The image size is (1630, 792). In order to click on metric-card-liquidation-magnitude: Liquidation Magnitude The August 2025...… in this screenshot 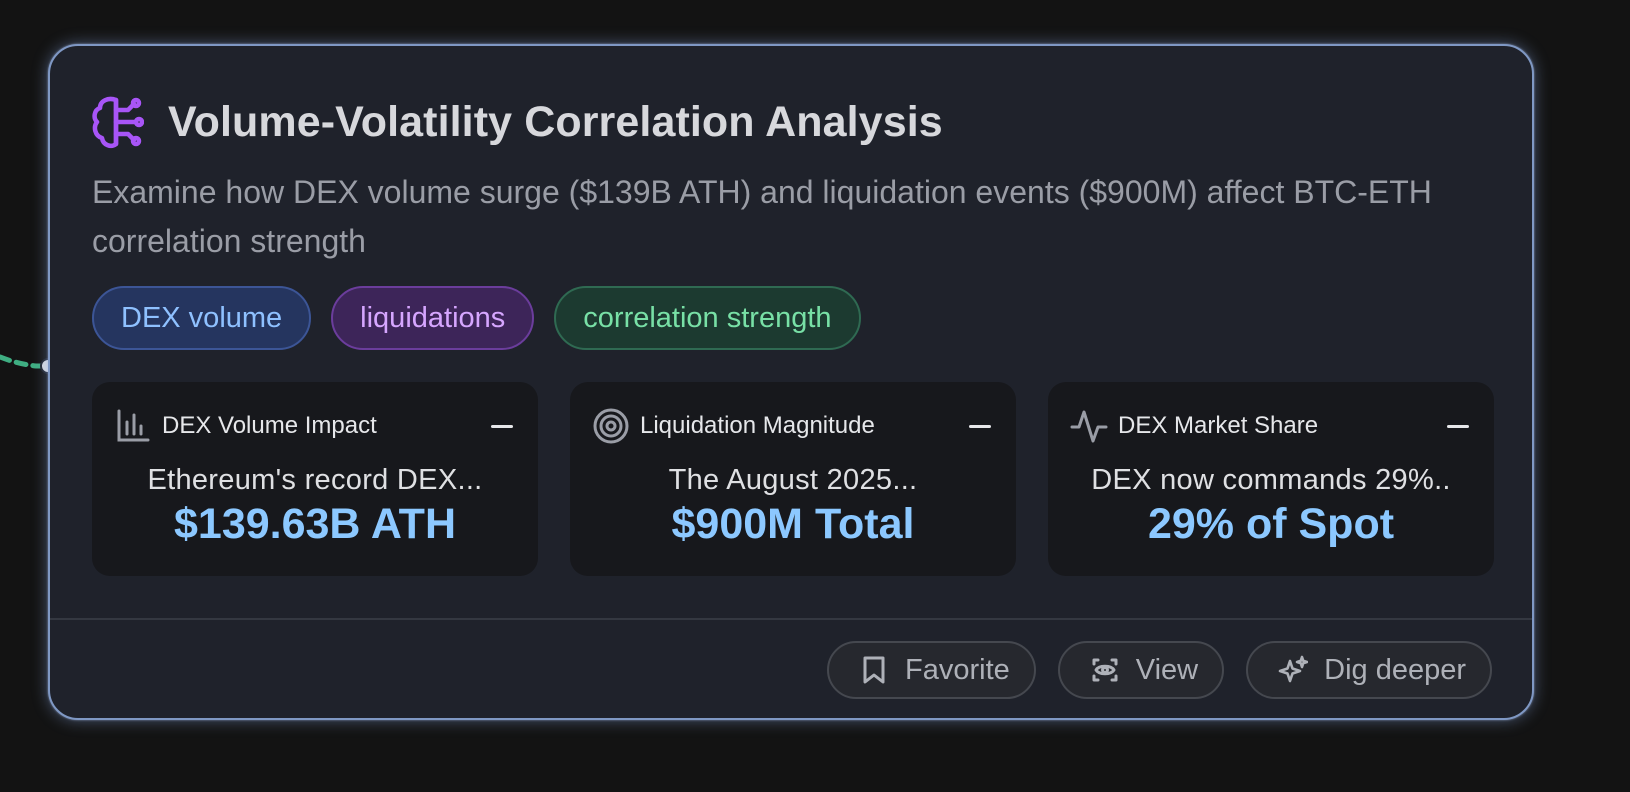, I will do `click(793, 479)`.